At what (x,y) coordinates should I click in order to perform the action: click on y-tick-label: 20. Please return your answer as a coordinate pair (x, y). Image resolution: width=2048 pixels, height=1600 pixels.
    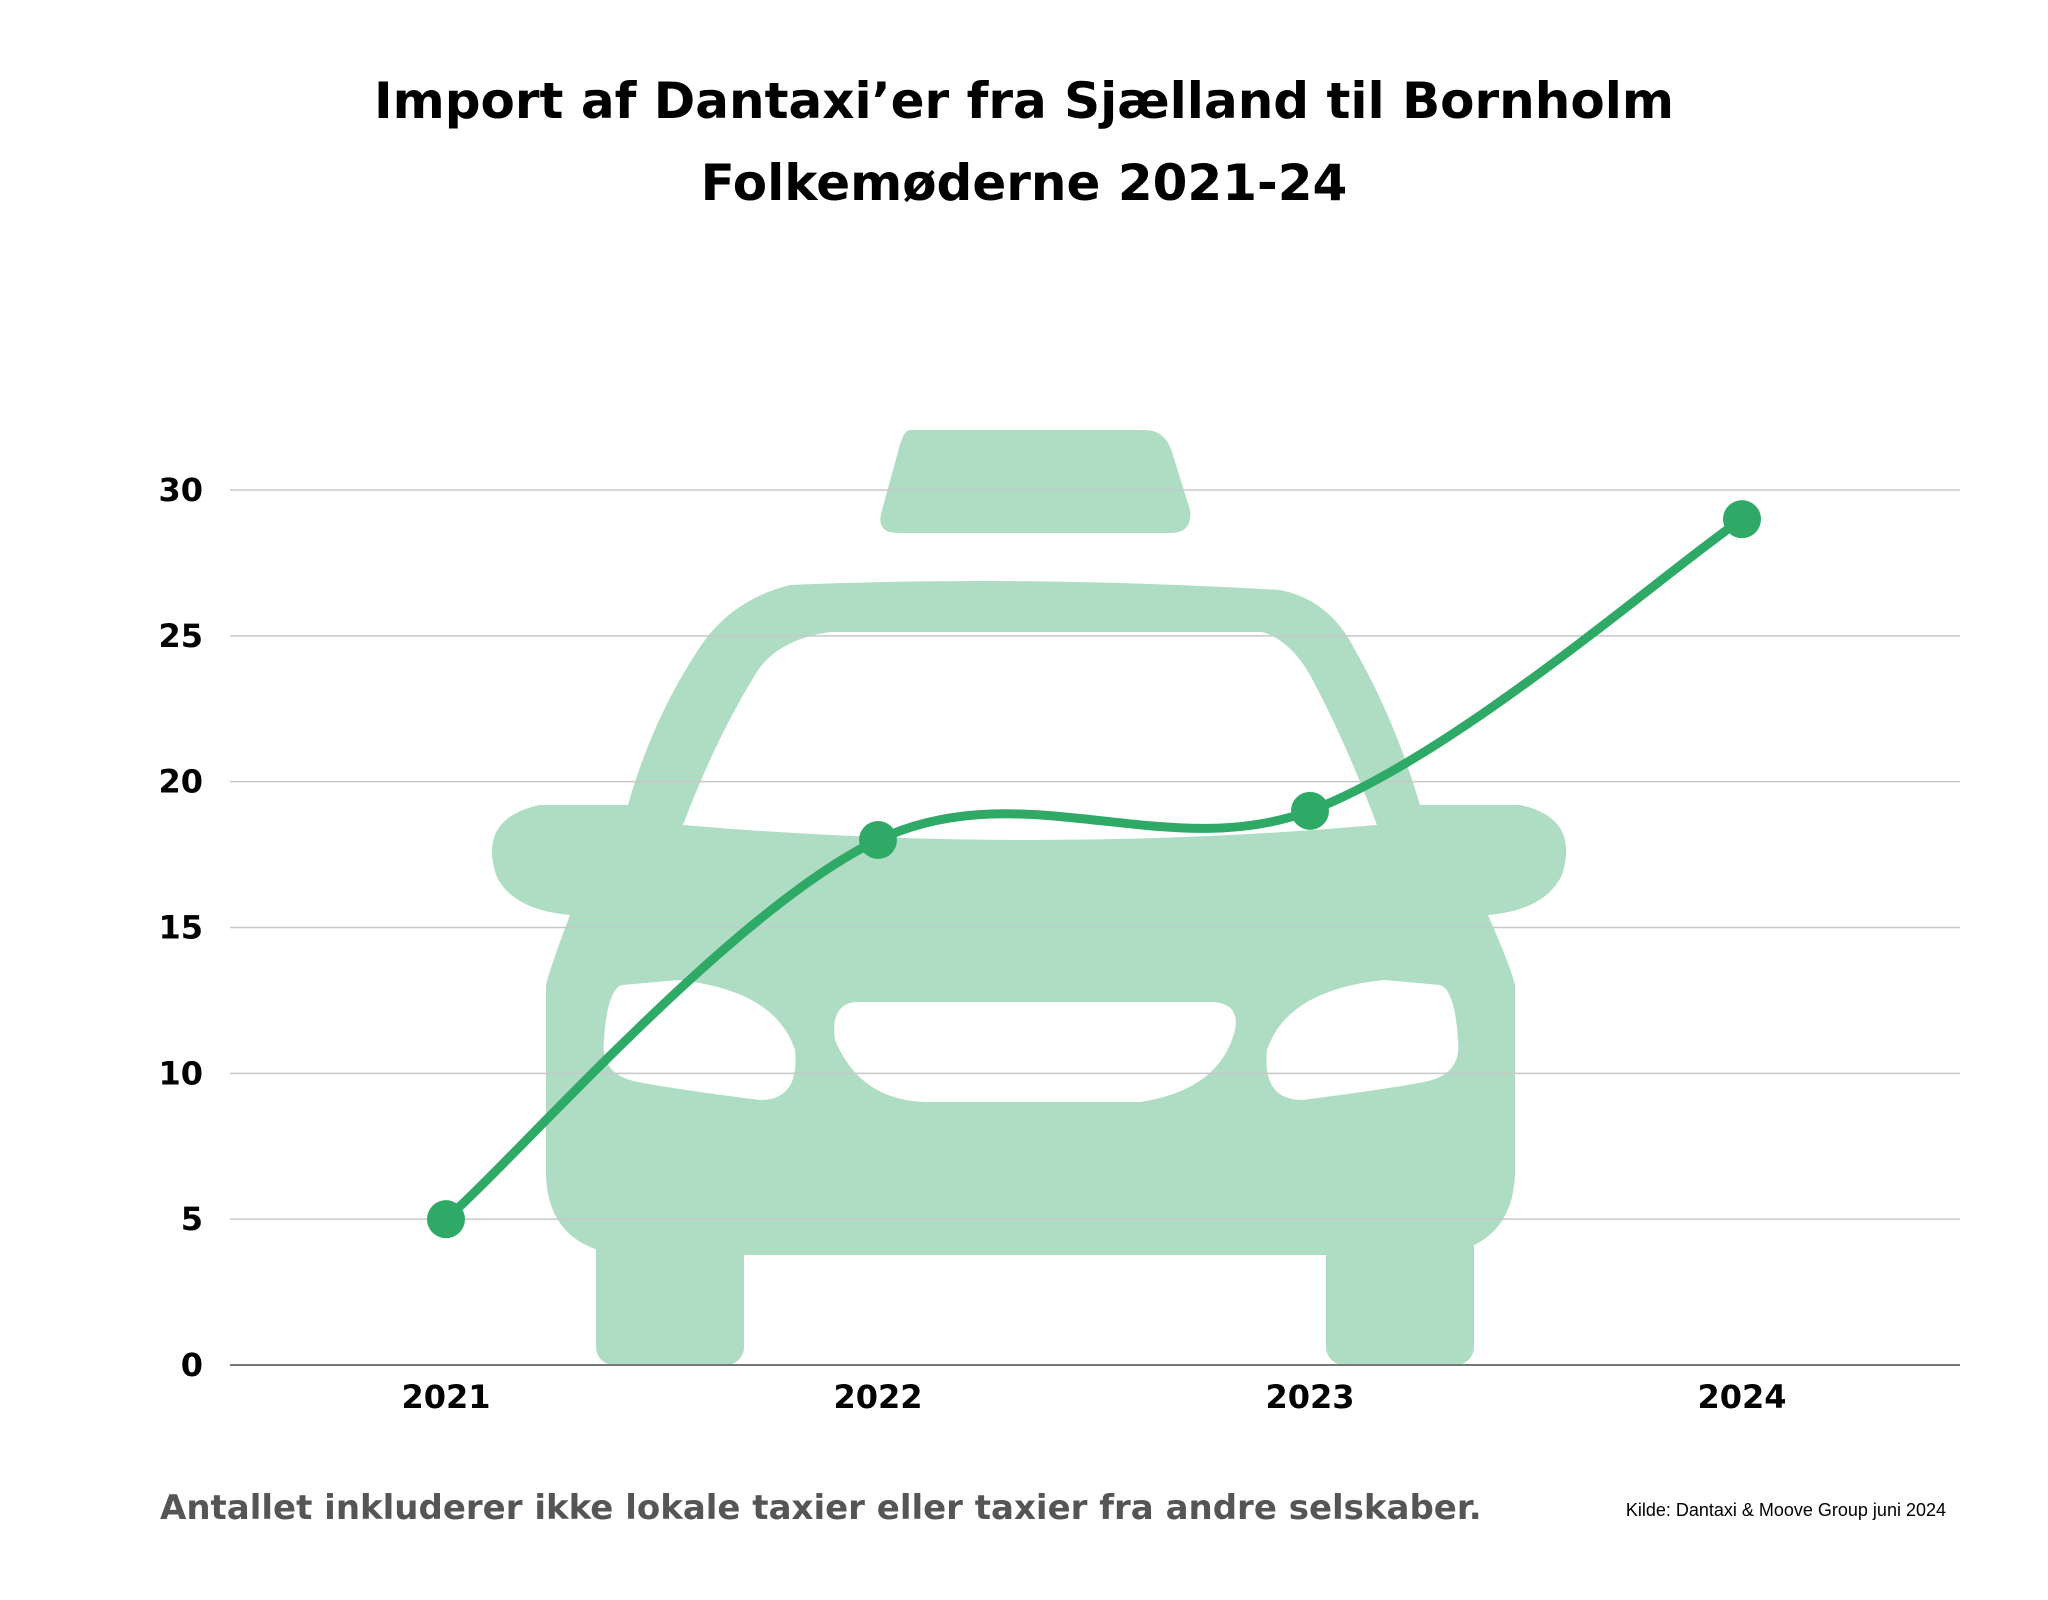
    Looking at the image, I should click on (180, 782).